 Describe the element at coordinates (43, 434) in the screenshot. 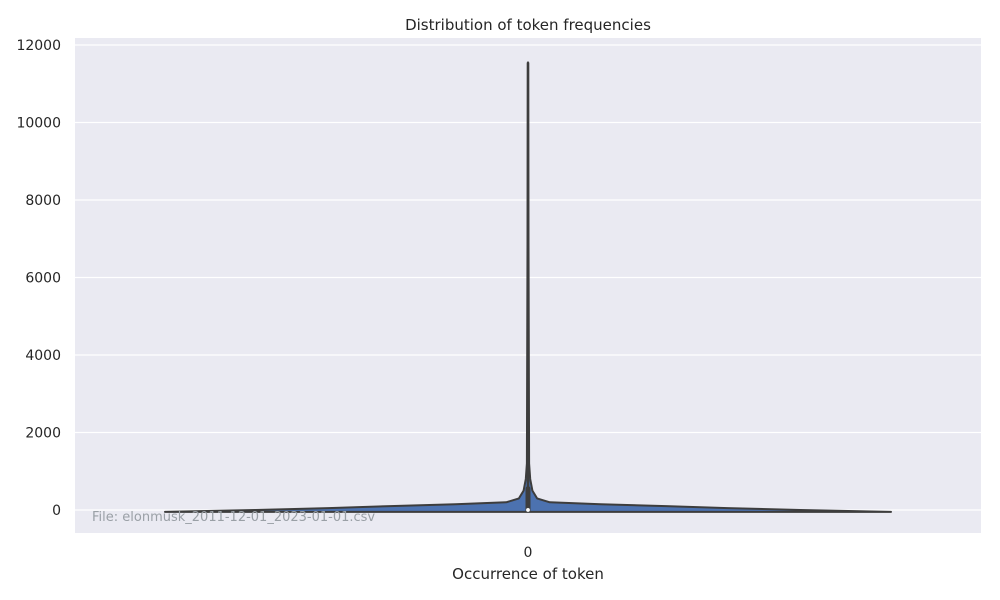

I see `y-tick-label: 2000` at that location.